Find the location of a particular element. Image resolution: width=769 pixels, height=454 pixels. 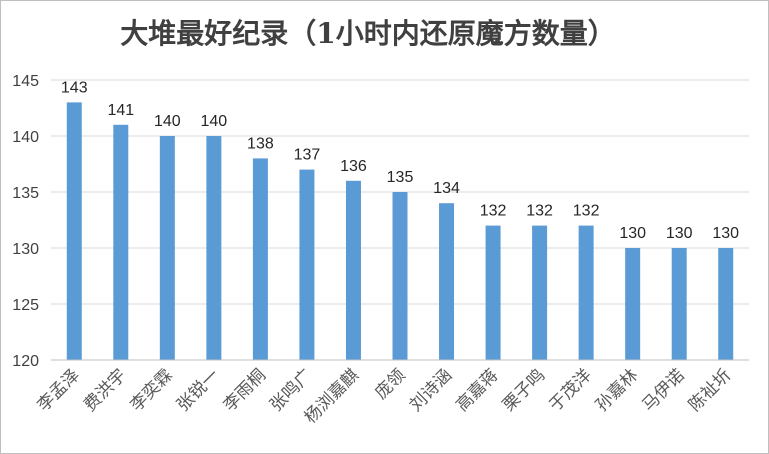

data-label: 137 is located at coordinates (307, 155).